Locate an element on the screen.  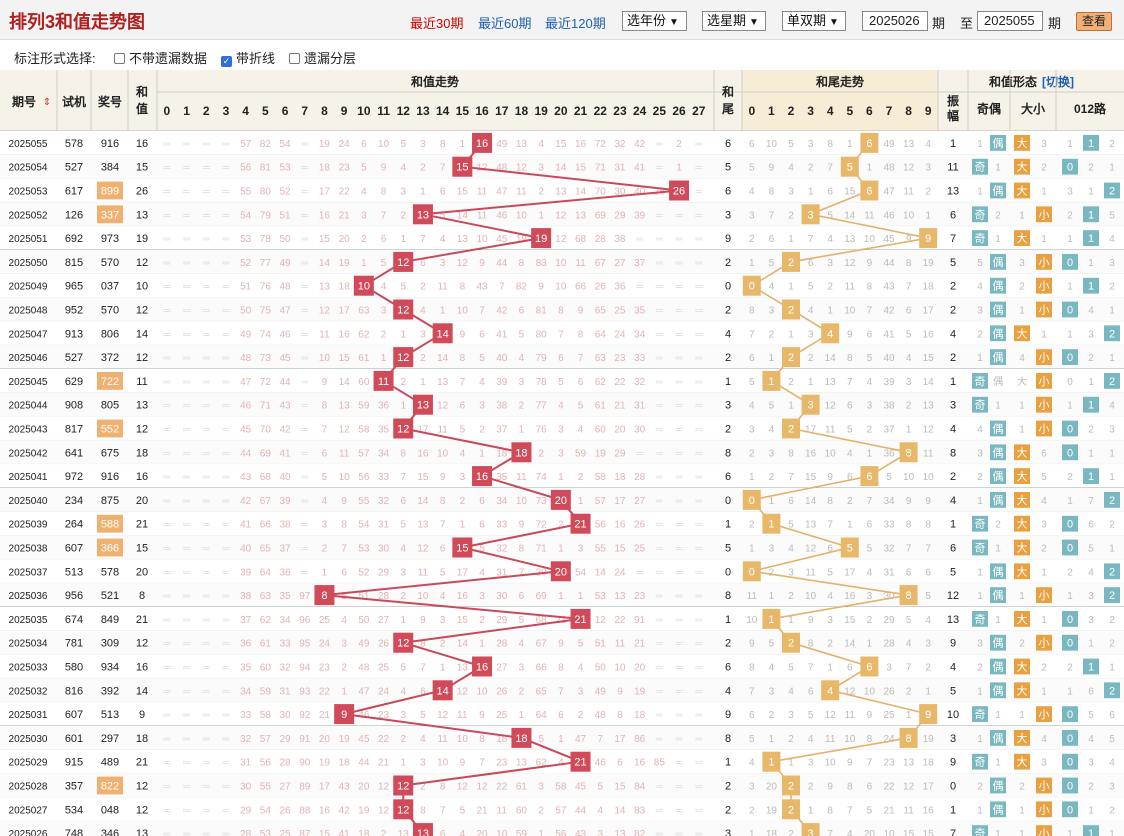
sum-cell: 18 is located at coordinates (142, 739).